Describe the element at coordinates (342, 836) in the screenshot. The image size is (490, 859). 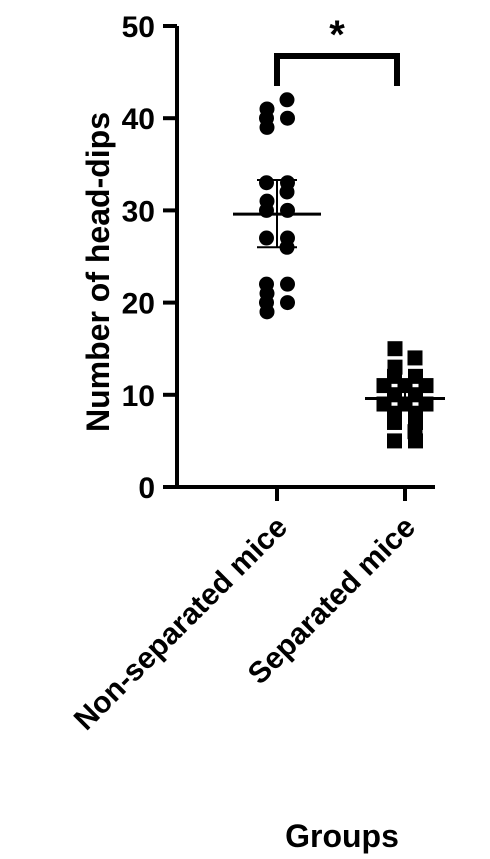
I see `x-axis-title: Groups` at that location.